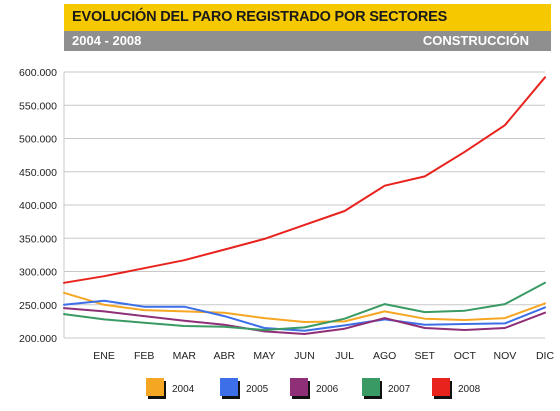 The height and width of the screenshot is (411, 560). Describe the element at coordinates (170, 388) in the screenshot. I see `legend-item-2004: 2004` at that location.